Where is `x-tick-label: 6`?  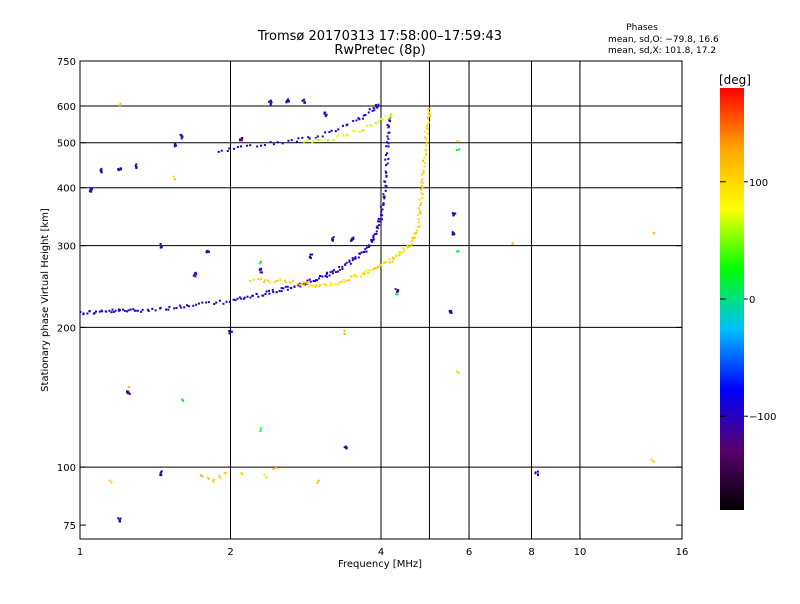
x-tick-label: 6 is located at coordinates (469, 552).